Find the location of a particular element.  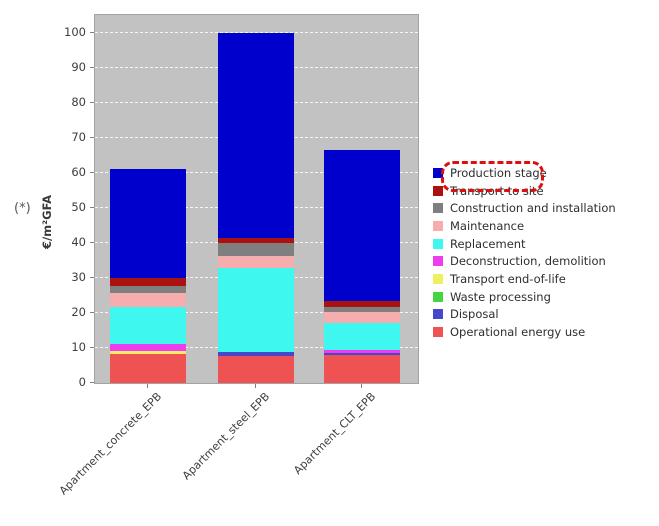

legend-label: Operational energy use is located at coordinates (518, 332).